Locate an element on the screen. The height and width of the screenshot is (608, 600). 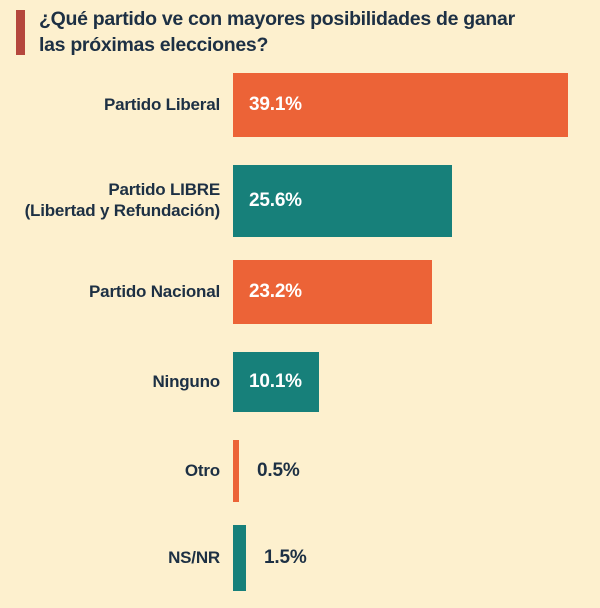
bar-value-label: 25.6% is located at coordinates (275, 200).